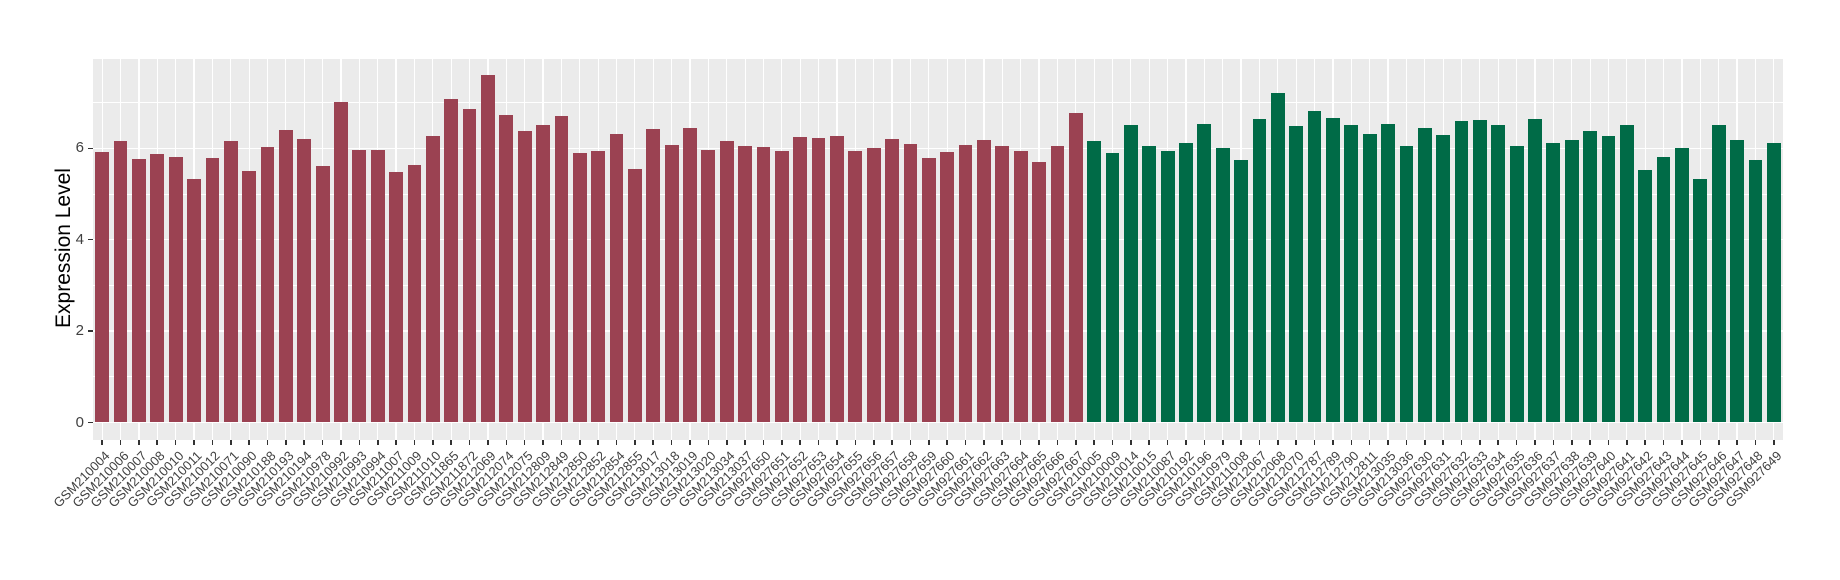 The image size is (1840, 580). I want to click on y-tick-label: 4, so click(79, 239).